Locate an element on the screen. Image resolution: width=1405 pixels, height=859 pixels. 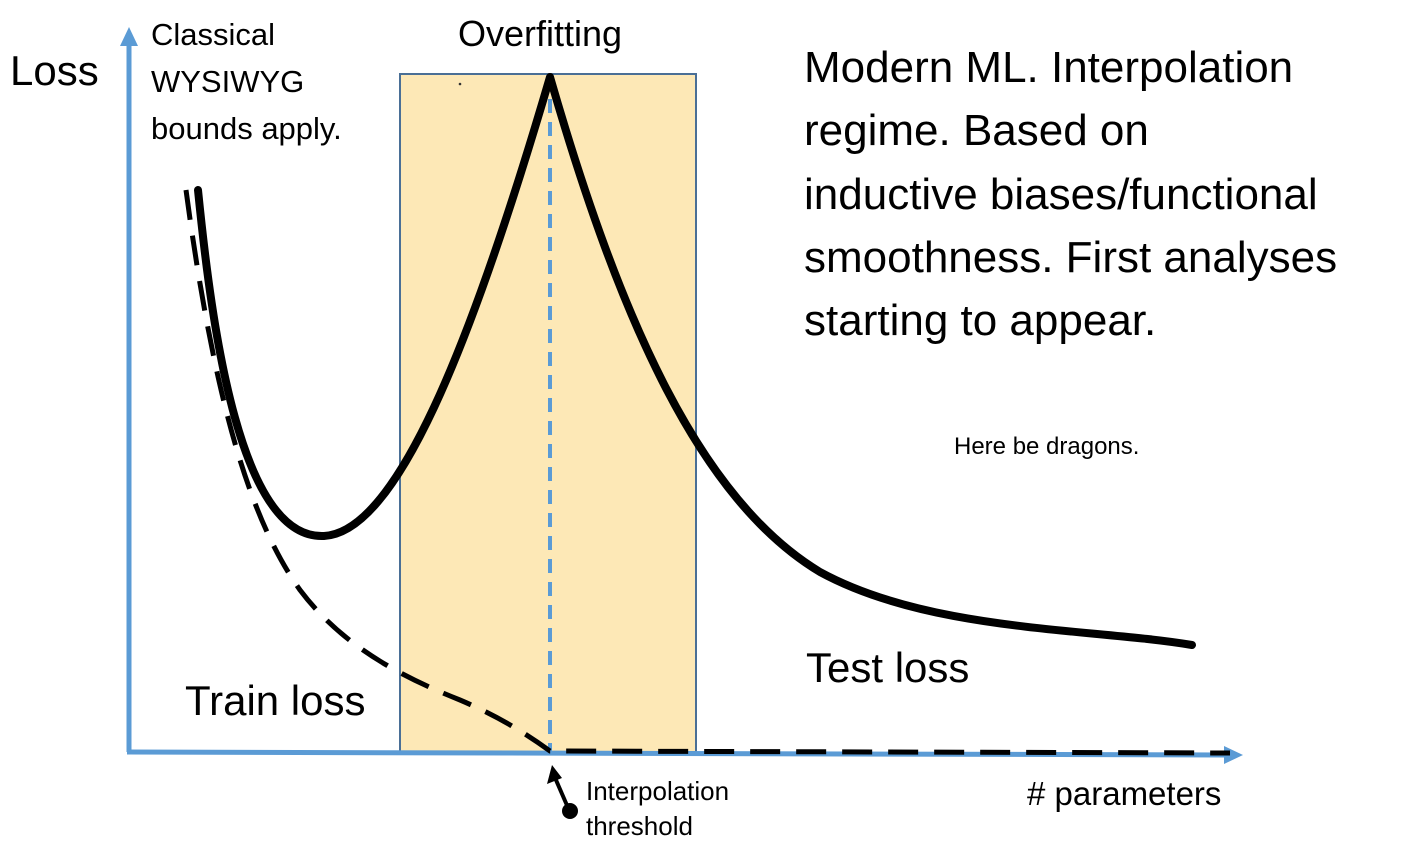
overfitting-label: Overfitting is located at coordinates (540, 33).